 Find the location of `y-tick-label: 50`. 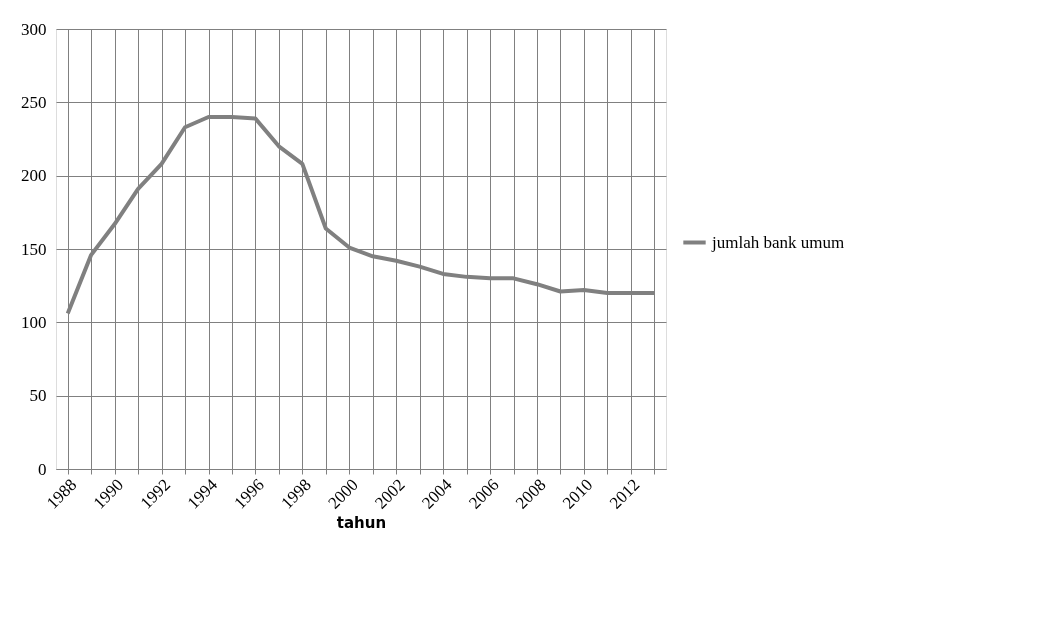

y-tick-label: 50 is located at coordinates (38, 396).